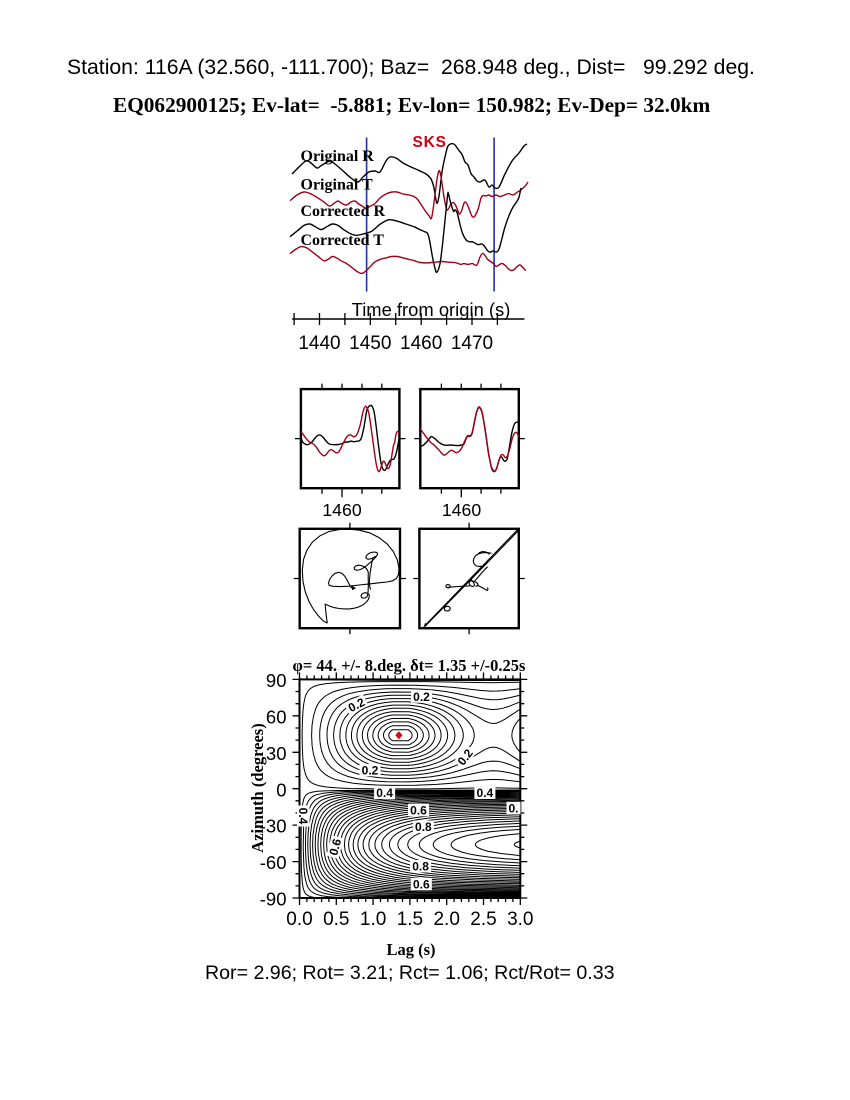 Image resolution: width=850 pixels, height=1100 pixels. I want to click on svg-text: Lag (s), so click(410, 949).